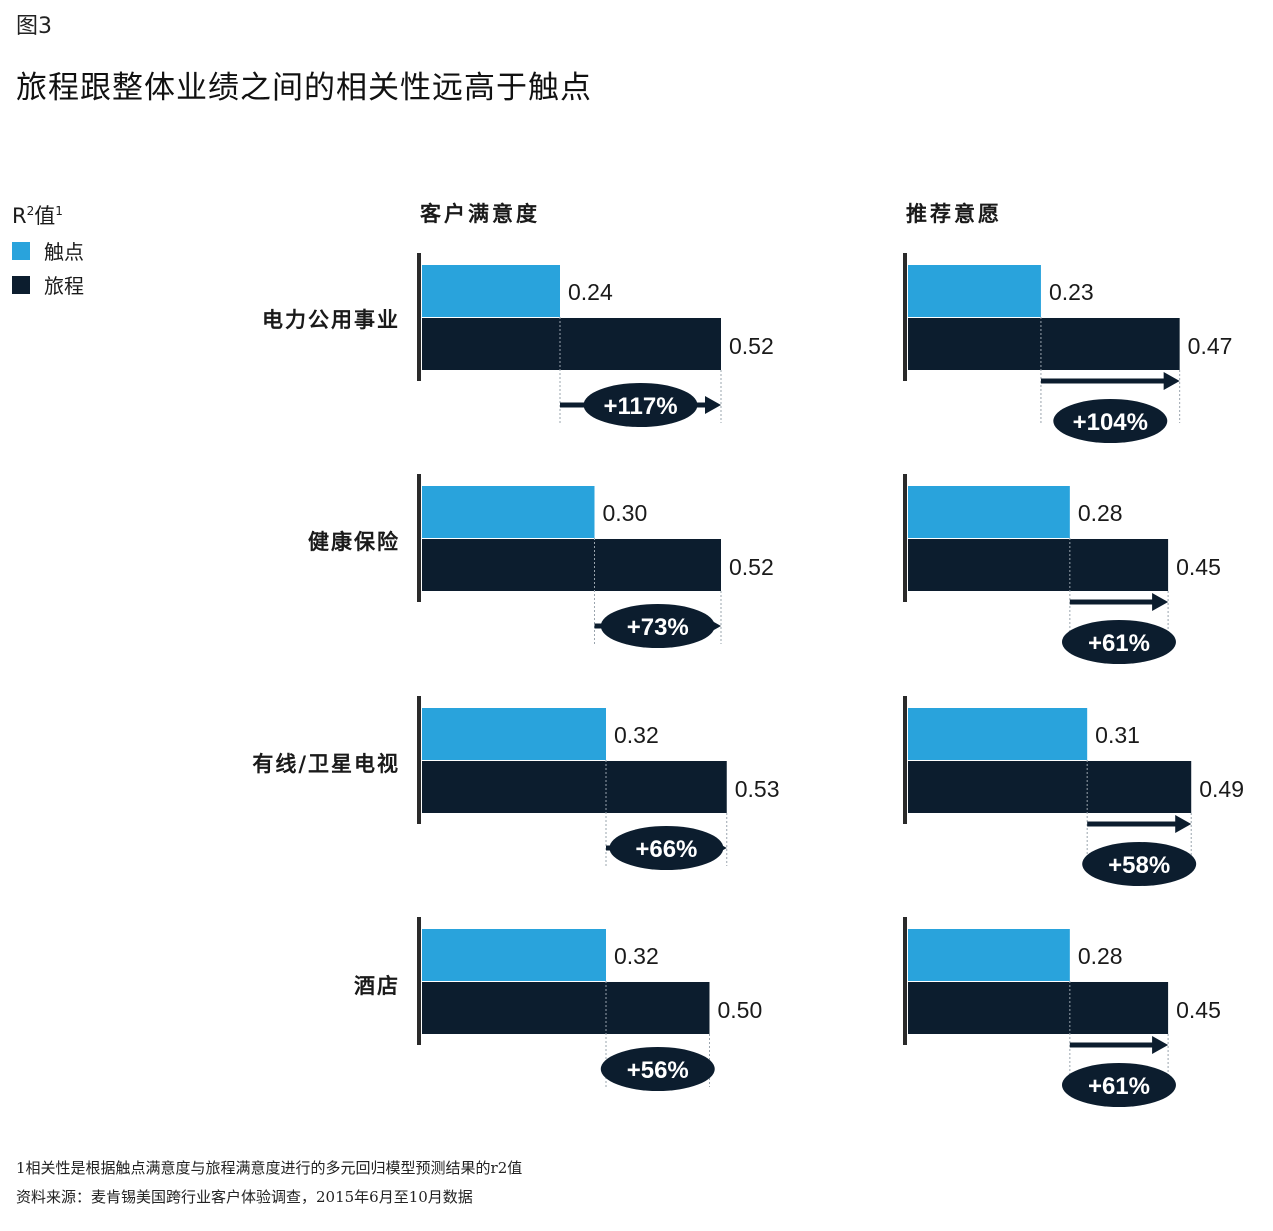 This screenshot has width=1273, height=1231. What do you see at coordinates (1117, 735) in the screenshot?
I see `value-label-touchpoint: 0.31` at bounding box center [1117, 735].